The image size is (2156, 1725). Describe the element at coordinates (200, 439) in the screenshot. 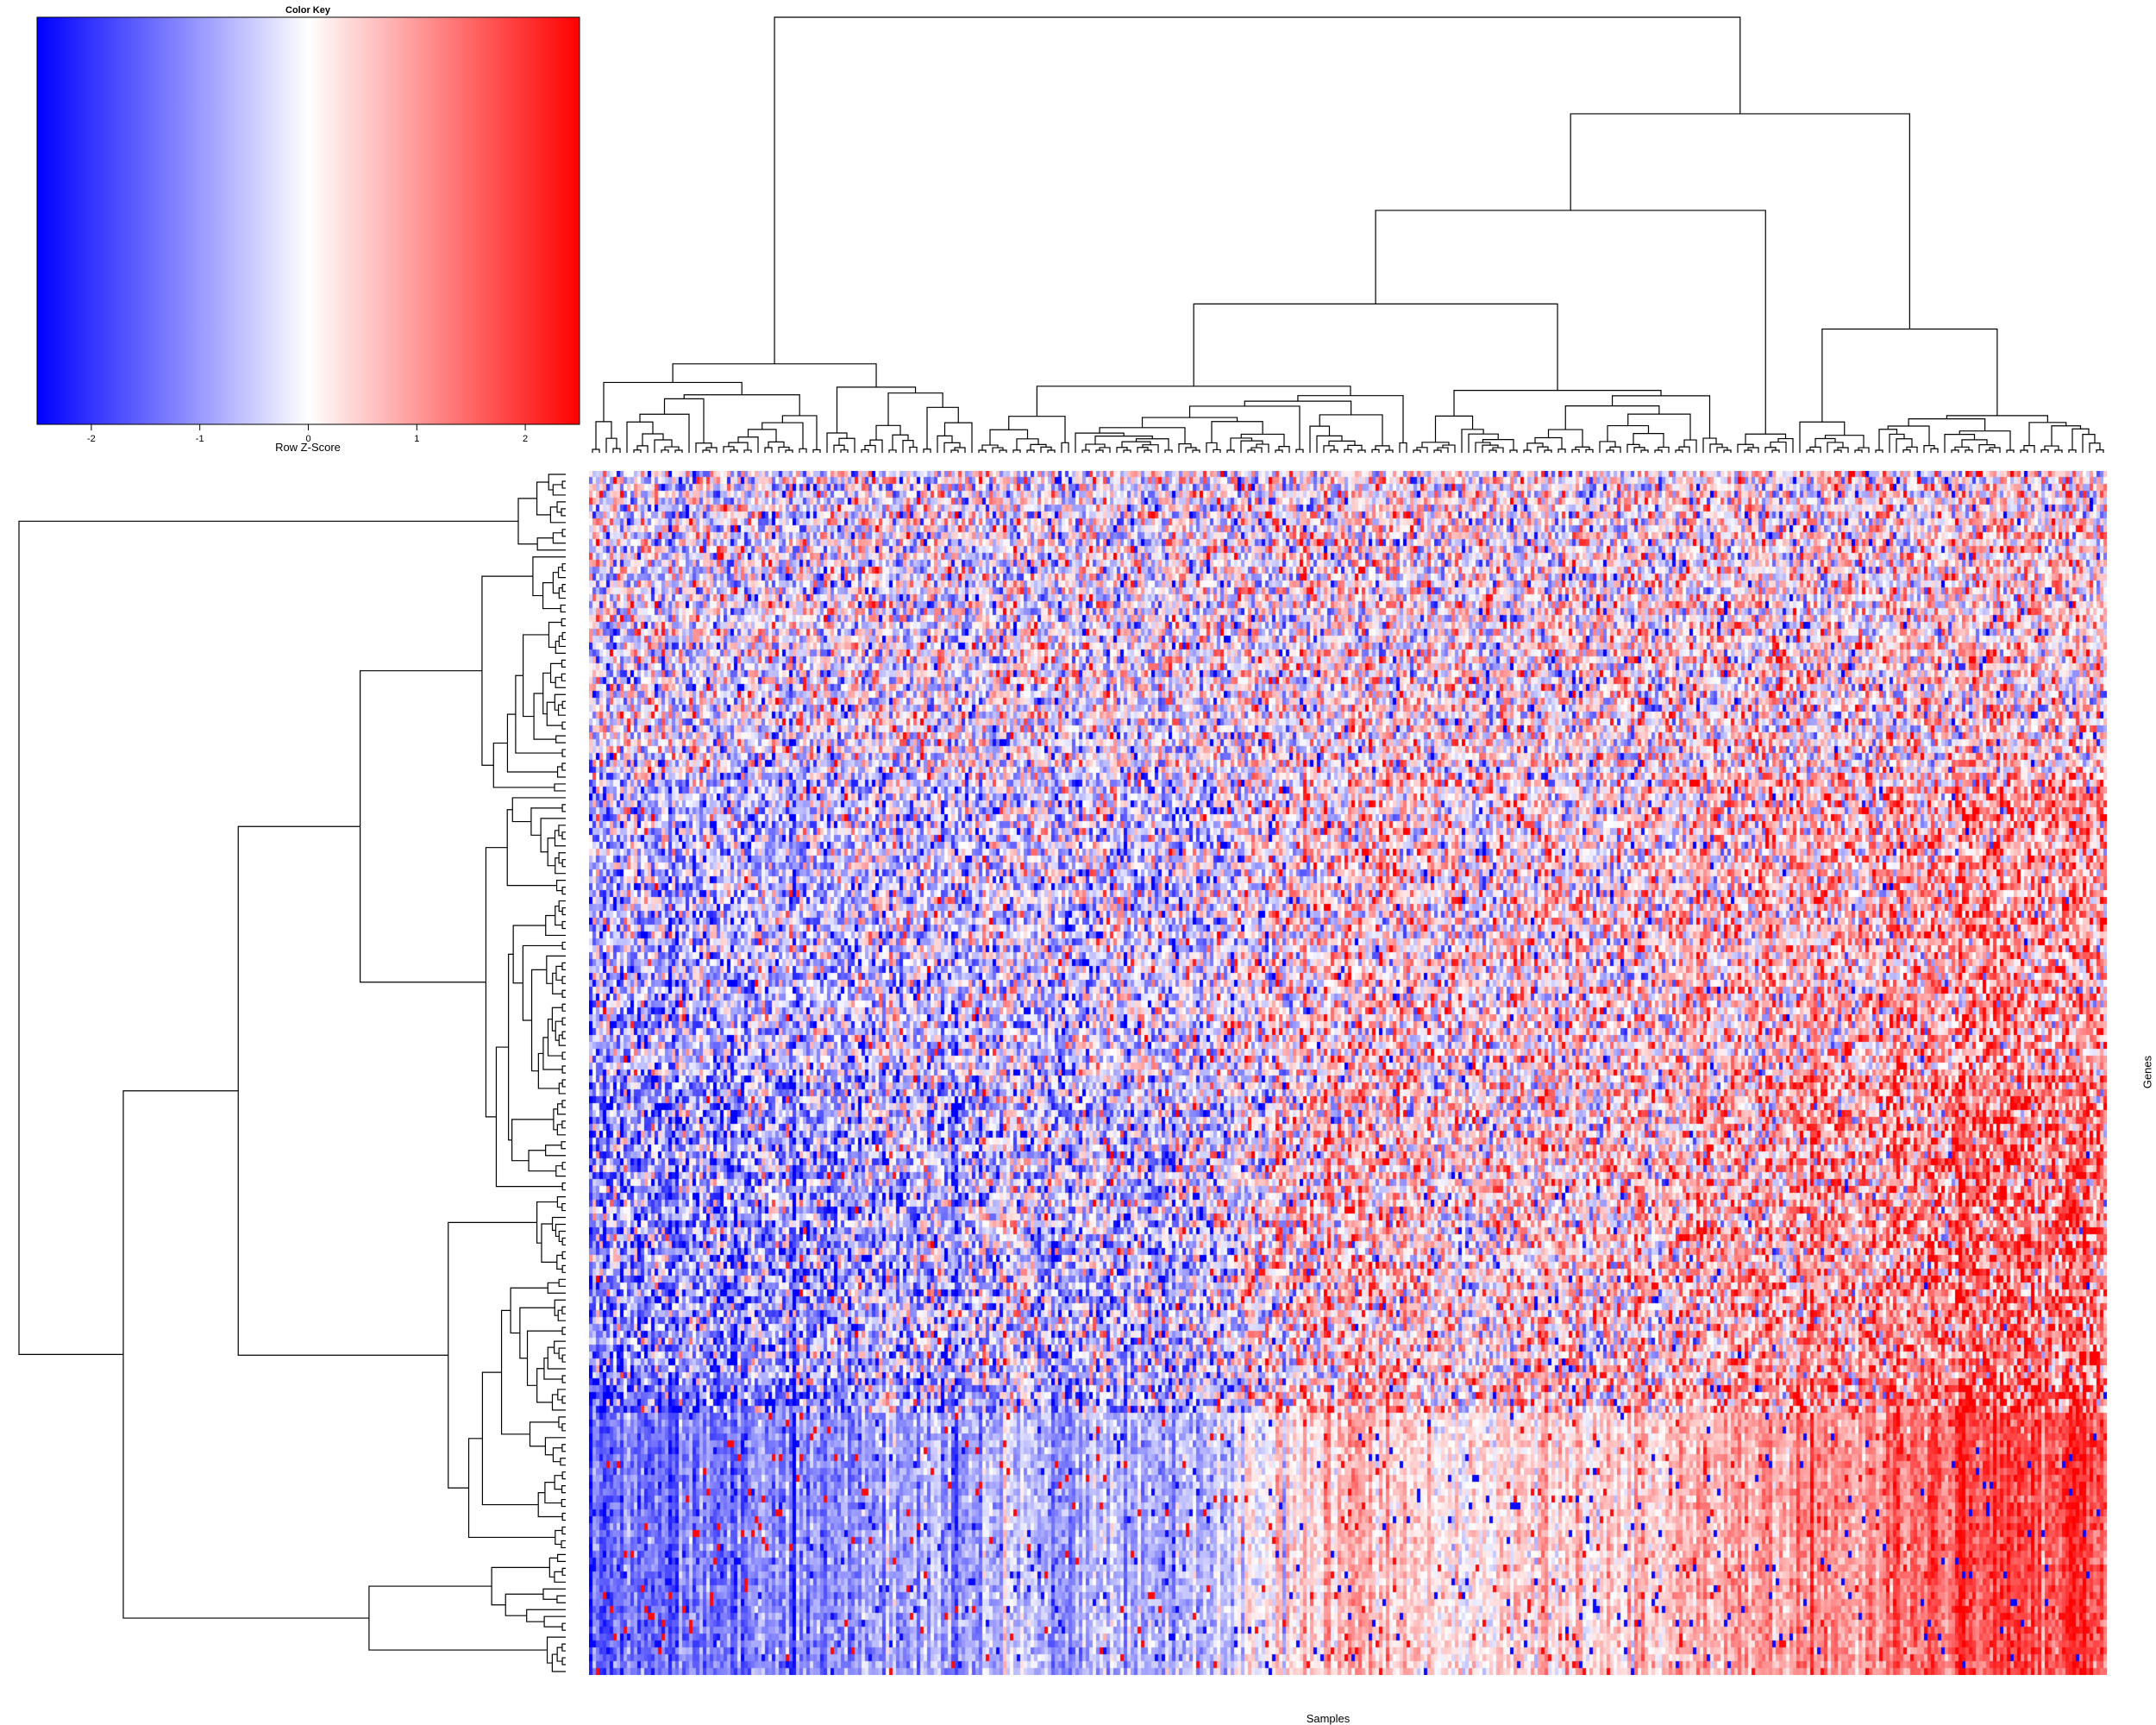

I see `color-key-tick-label: -1` at that location.